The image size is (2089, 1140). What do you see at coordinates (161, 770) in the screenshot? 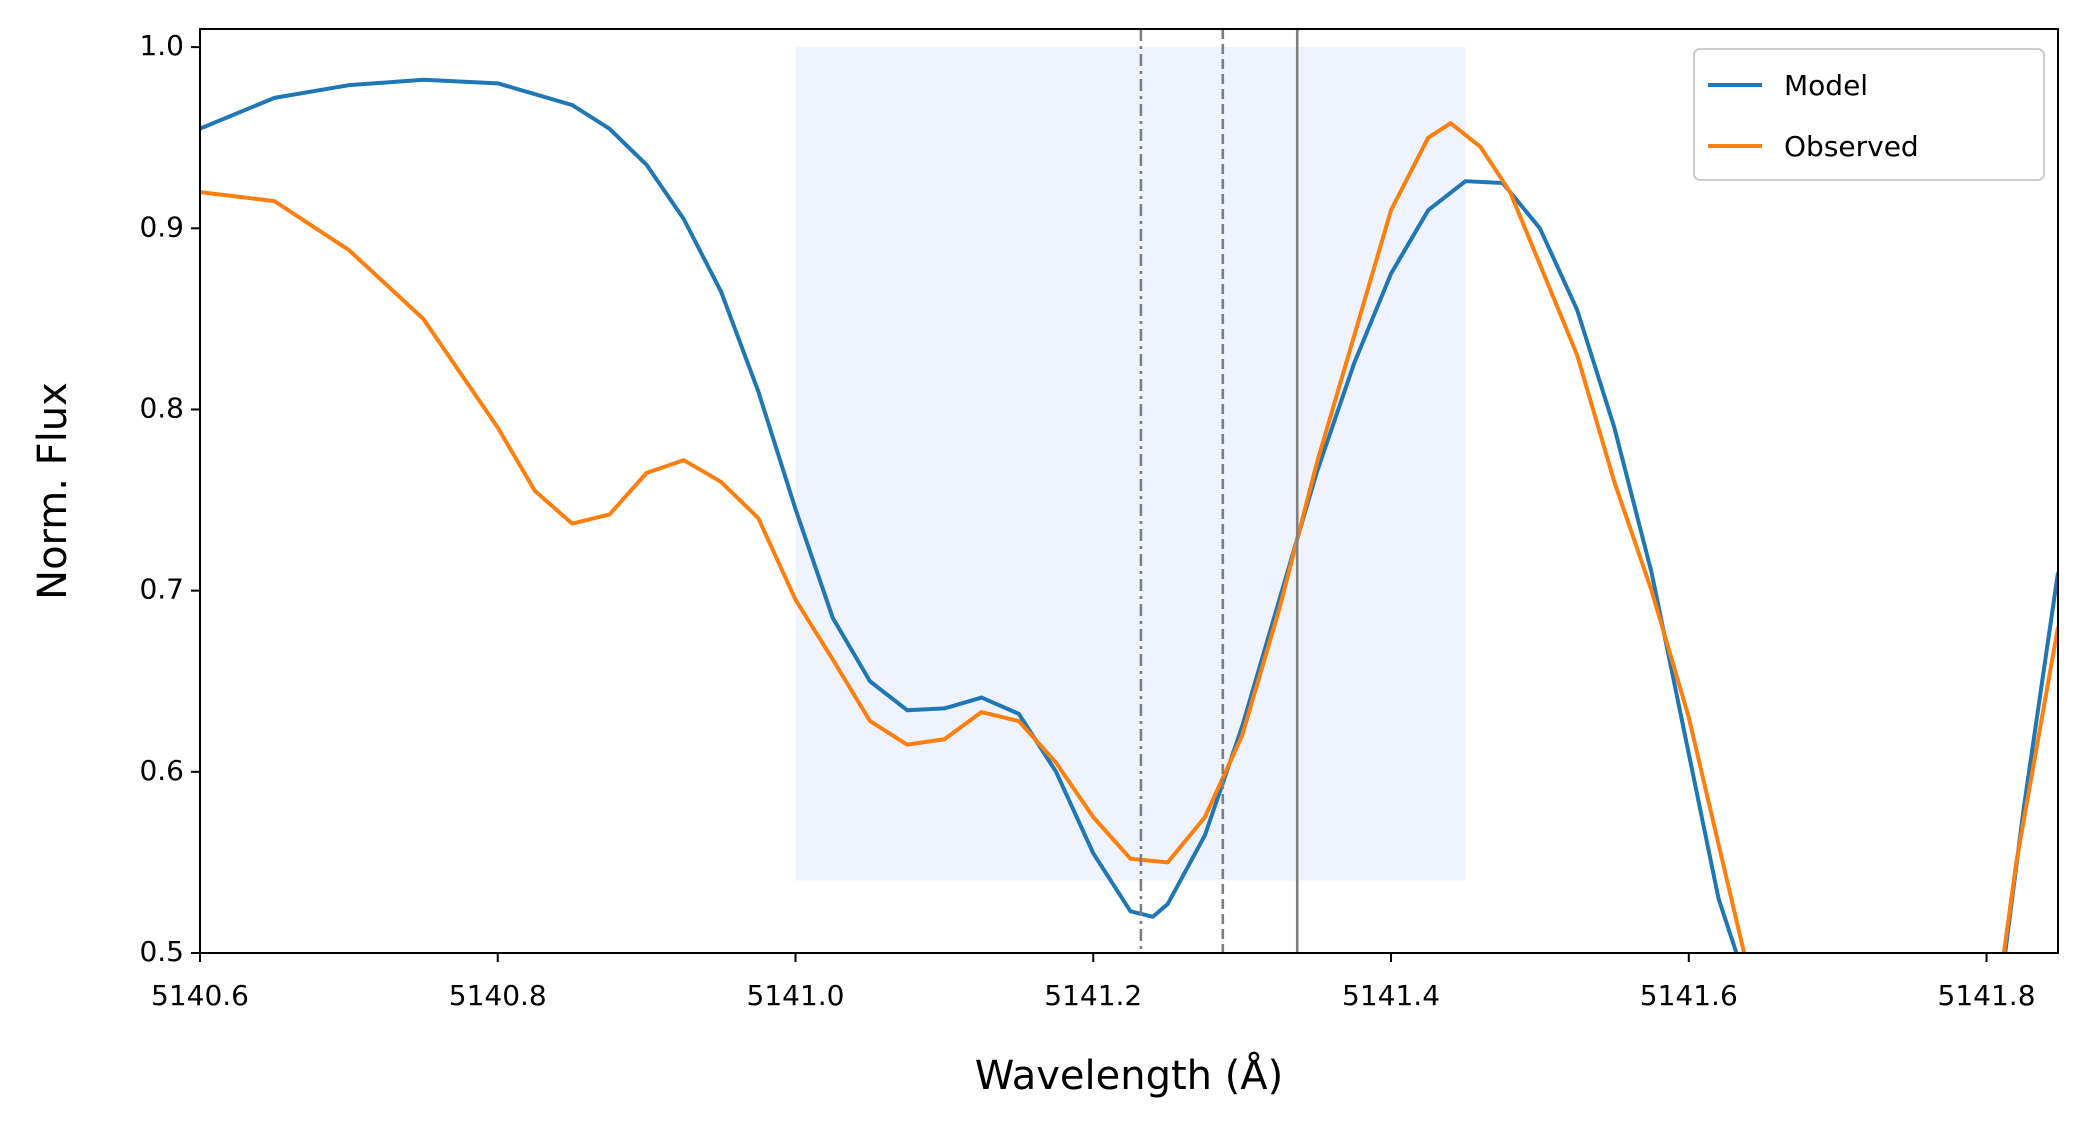
I see `y-tick-label: 0.6` at bounding box center [161, 770].